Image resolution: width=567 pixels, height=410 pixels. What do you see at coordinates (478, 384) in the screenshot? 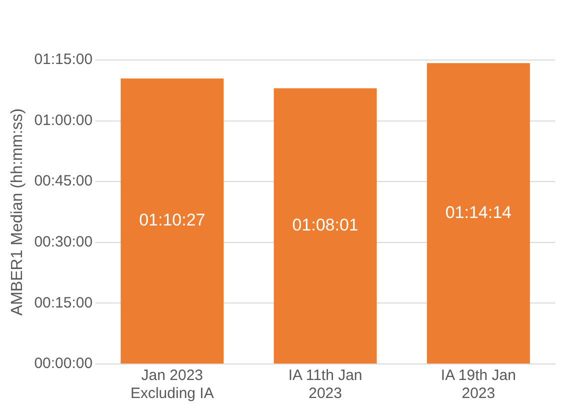
I see `x-tick-label: IA 19th Jan 2023` at bounding box center [478, 384].